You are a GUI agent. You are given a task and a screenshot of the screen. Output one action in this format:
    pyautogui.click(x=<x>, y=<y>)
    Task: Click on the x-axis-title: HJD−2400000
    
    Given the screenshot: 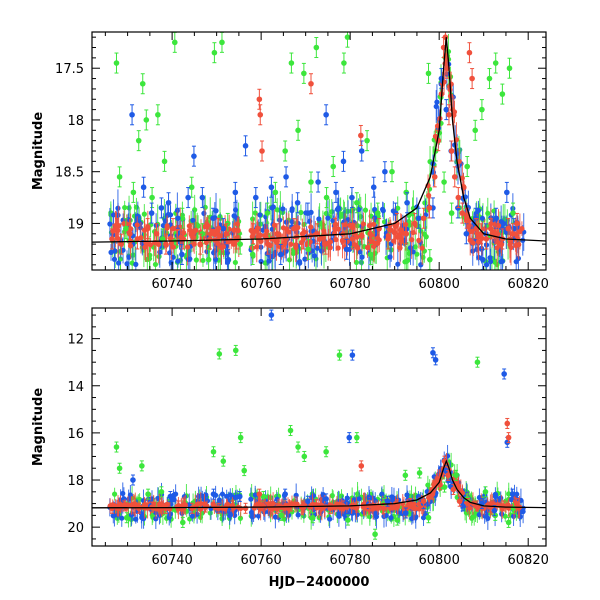 What is the action you would take?
    pyautogui.click(x=319, y=582)
    